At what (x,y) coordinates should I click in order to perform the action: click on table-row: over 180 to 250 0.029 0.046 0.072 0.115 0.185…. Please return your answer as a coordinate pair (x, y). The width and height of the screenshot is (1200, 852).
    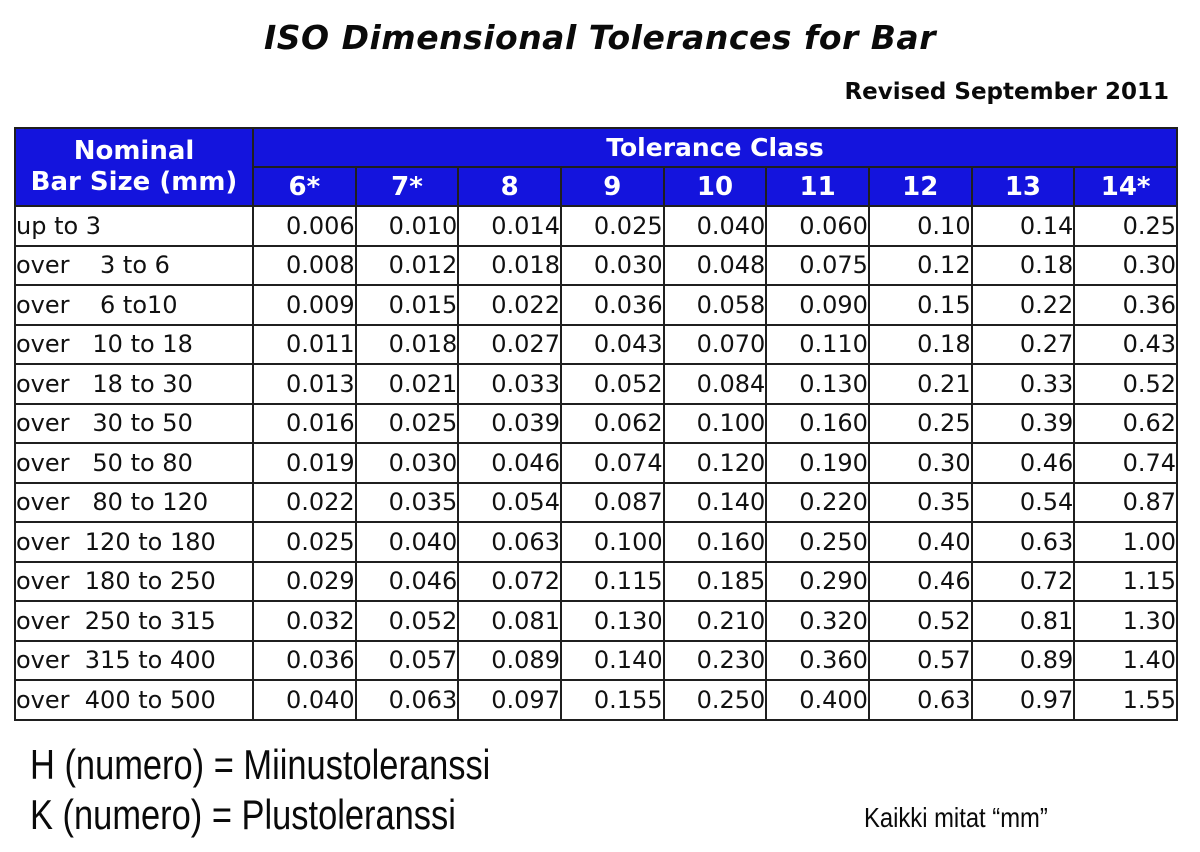
    Looking at the image, I should click on (596, 581).